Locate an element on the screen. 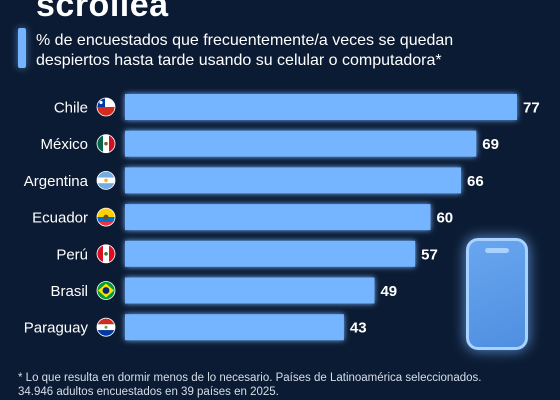 The width and height of the screenshot is (560, 400). value-label-5: 49 is located at coordinates (388, 291).